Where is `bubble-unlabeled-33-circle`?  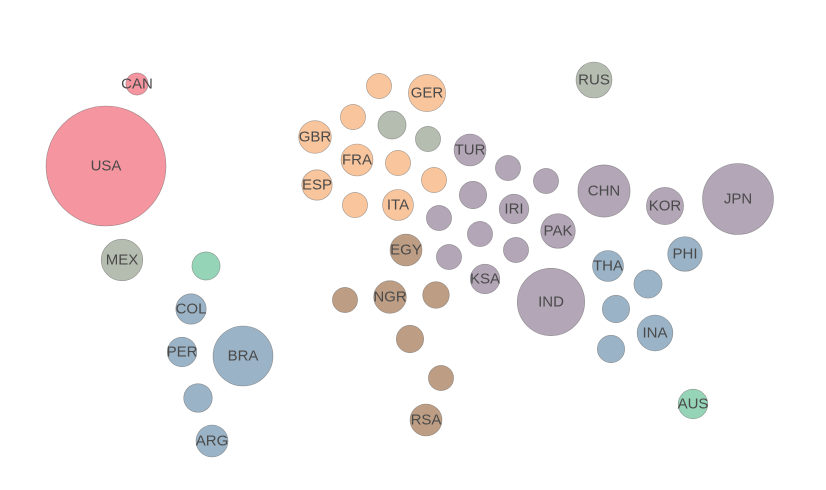 bubble-unlabeled-33-circle is located at coordinates (439, 218).